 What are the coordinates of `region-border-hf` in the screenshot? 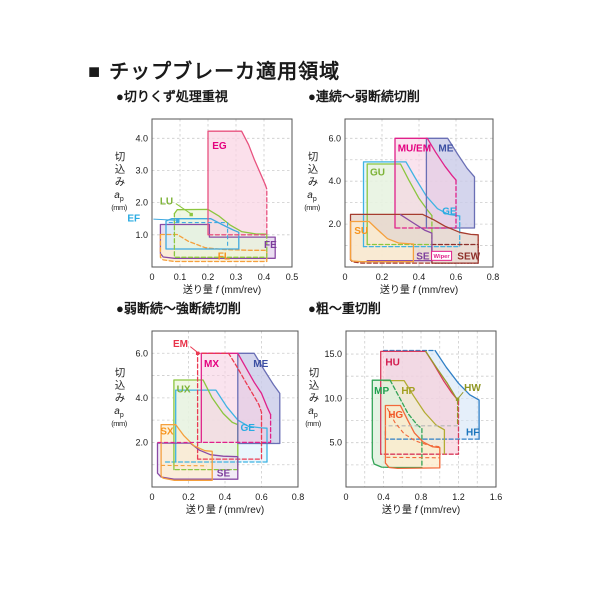 It's located at (457, 394).